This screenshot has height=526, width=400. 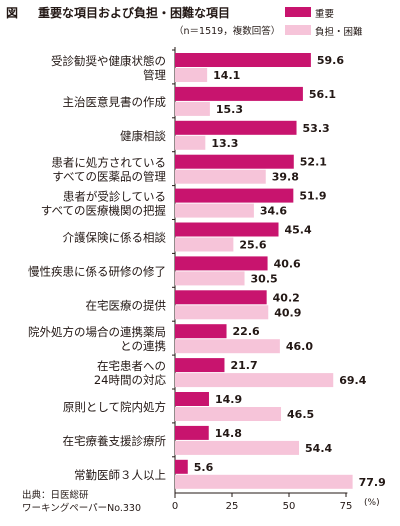 I want to click on data-label-burden: 77.9, so click(x=372, y=482).